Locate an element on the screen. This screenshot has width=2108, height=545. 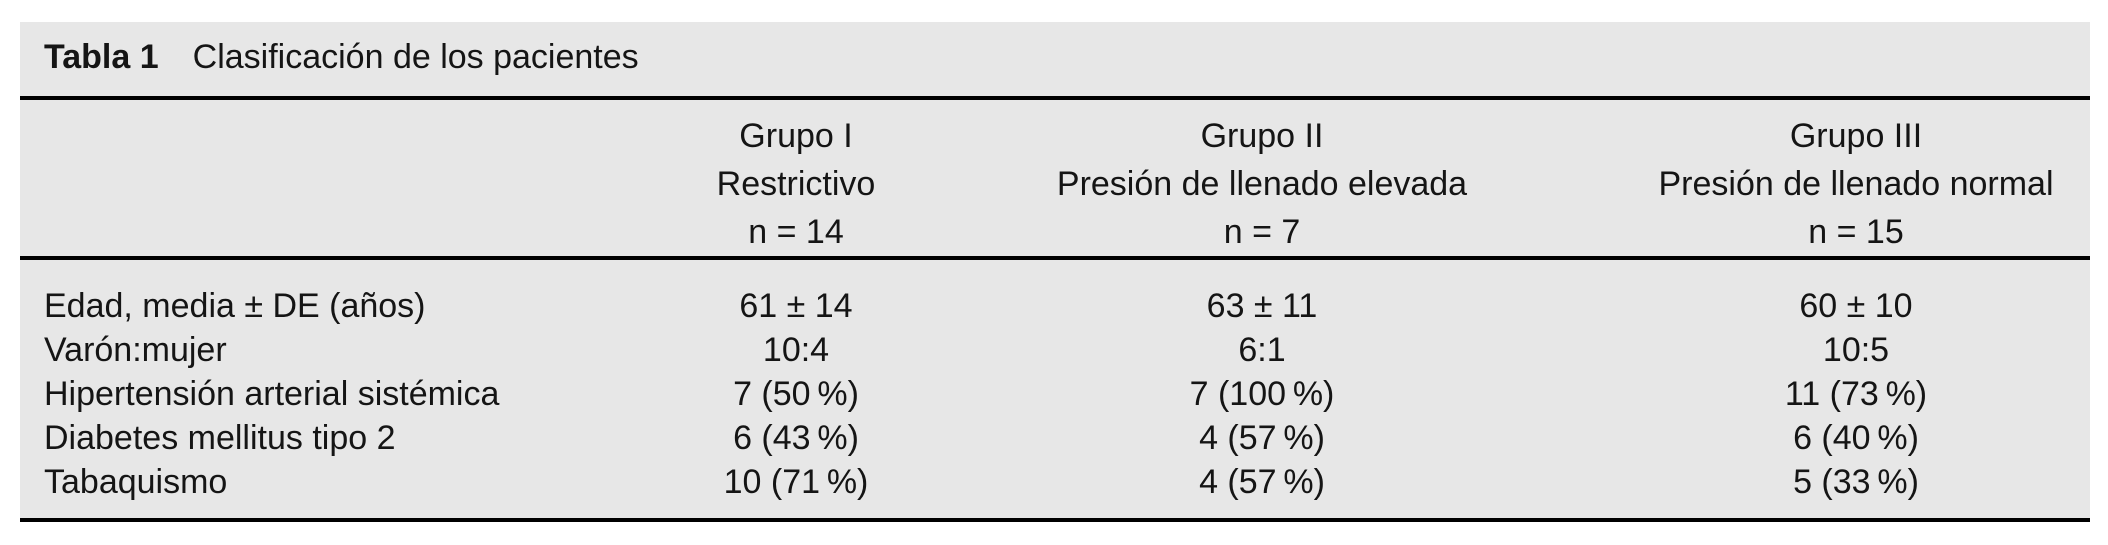
cell-value: 10:5 is located at coordinates (1856, 350).